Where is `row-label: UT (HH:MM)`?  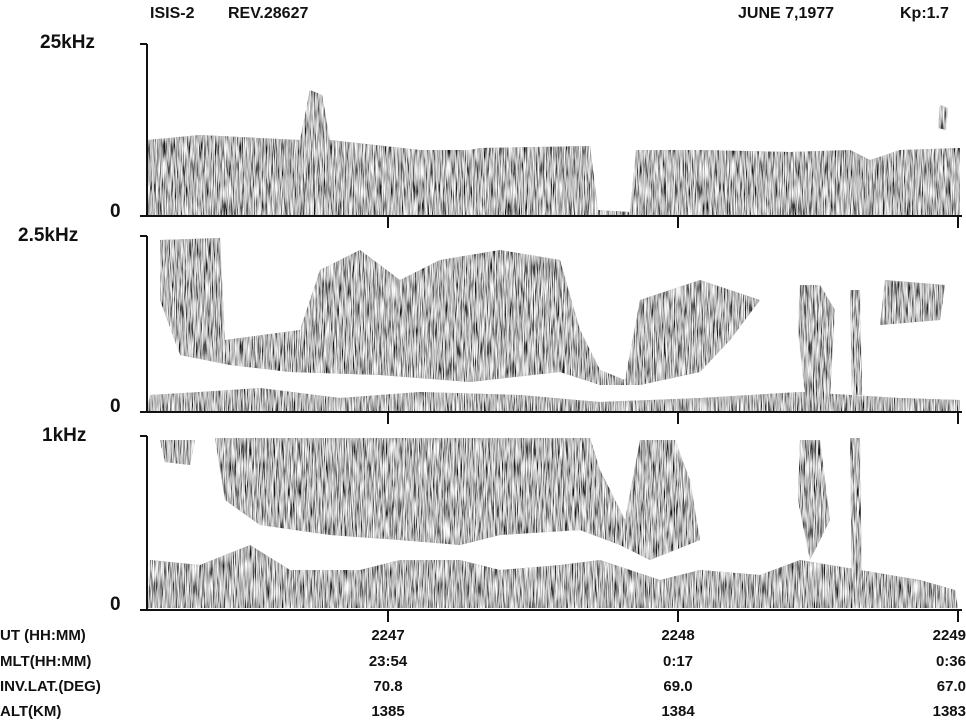
row-label: UT (HH:MM) is located at coordinates (43, 635).